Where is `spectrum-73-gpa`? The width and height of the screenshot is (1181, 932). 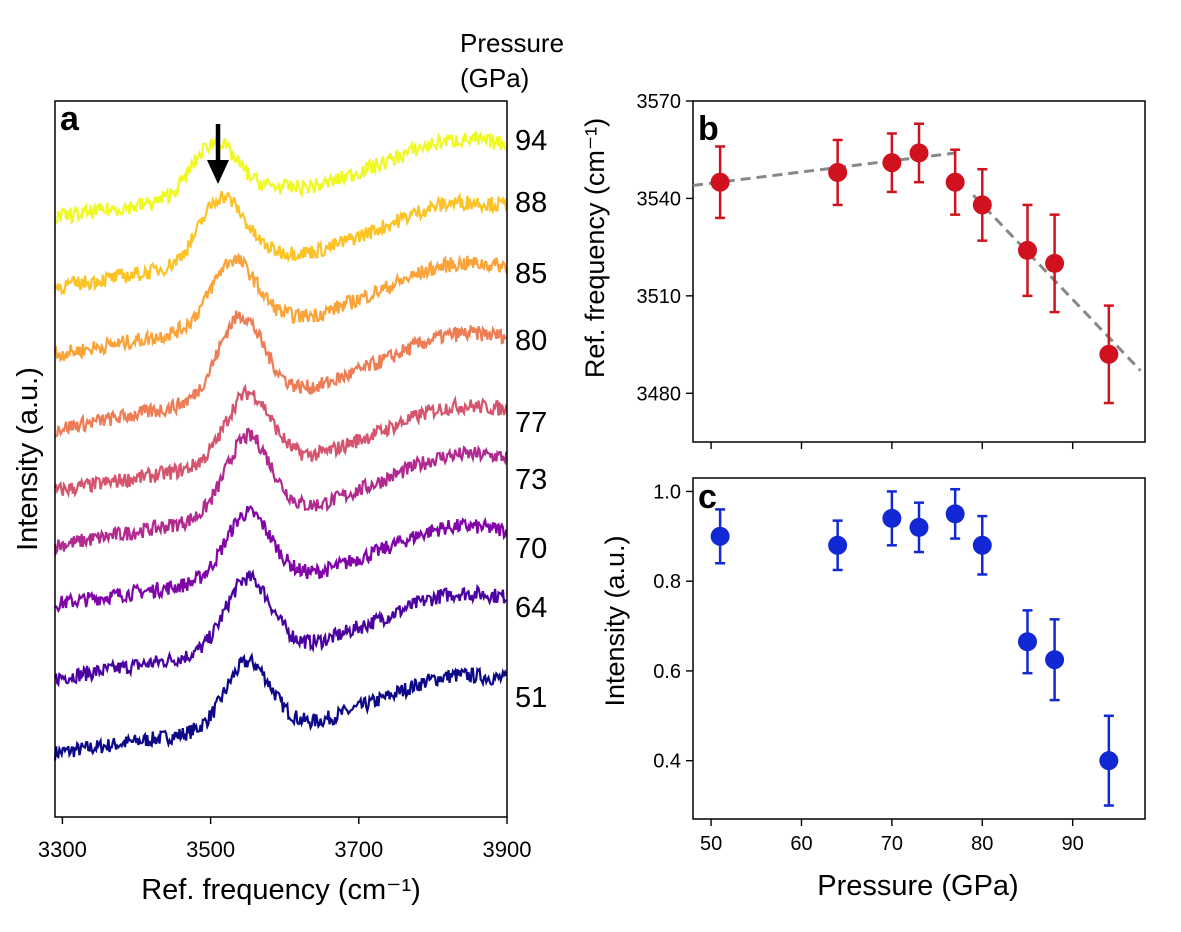 spectrum-73-gpa is located at coordinates (280, 492).